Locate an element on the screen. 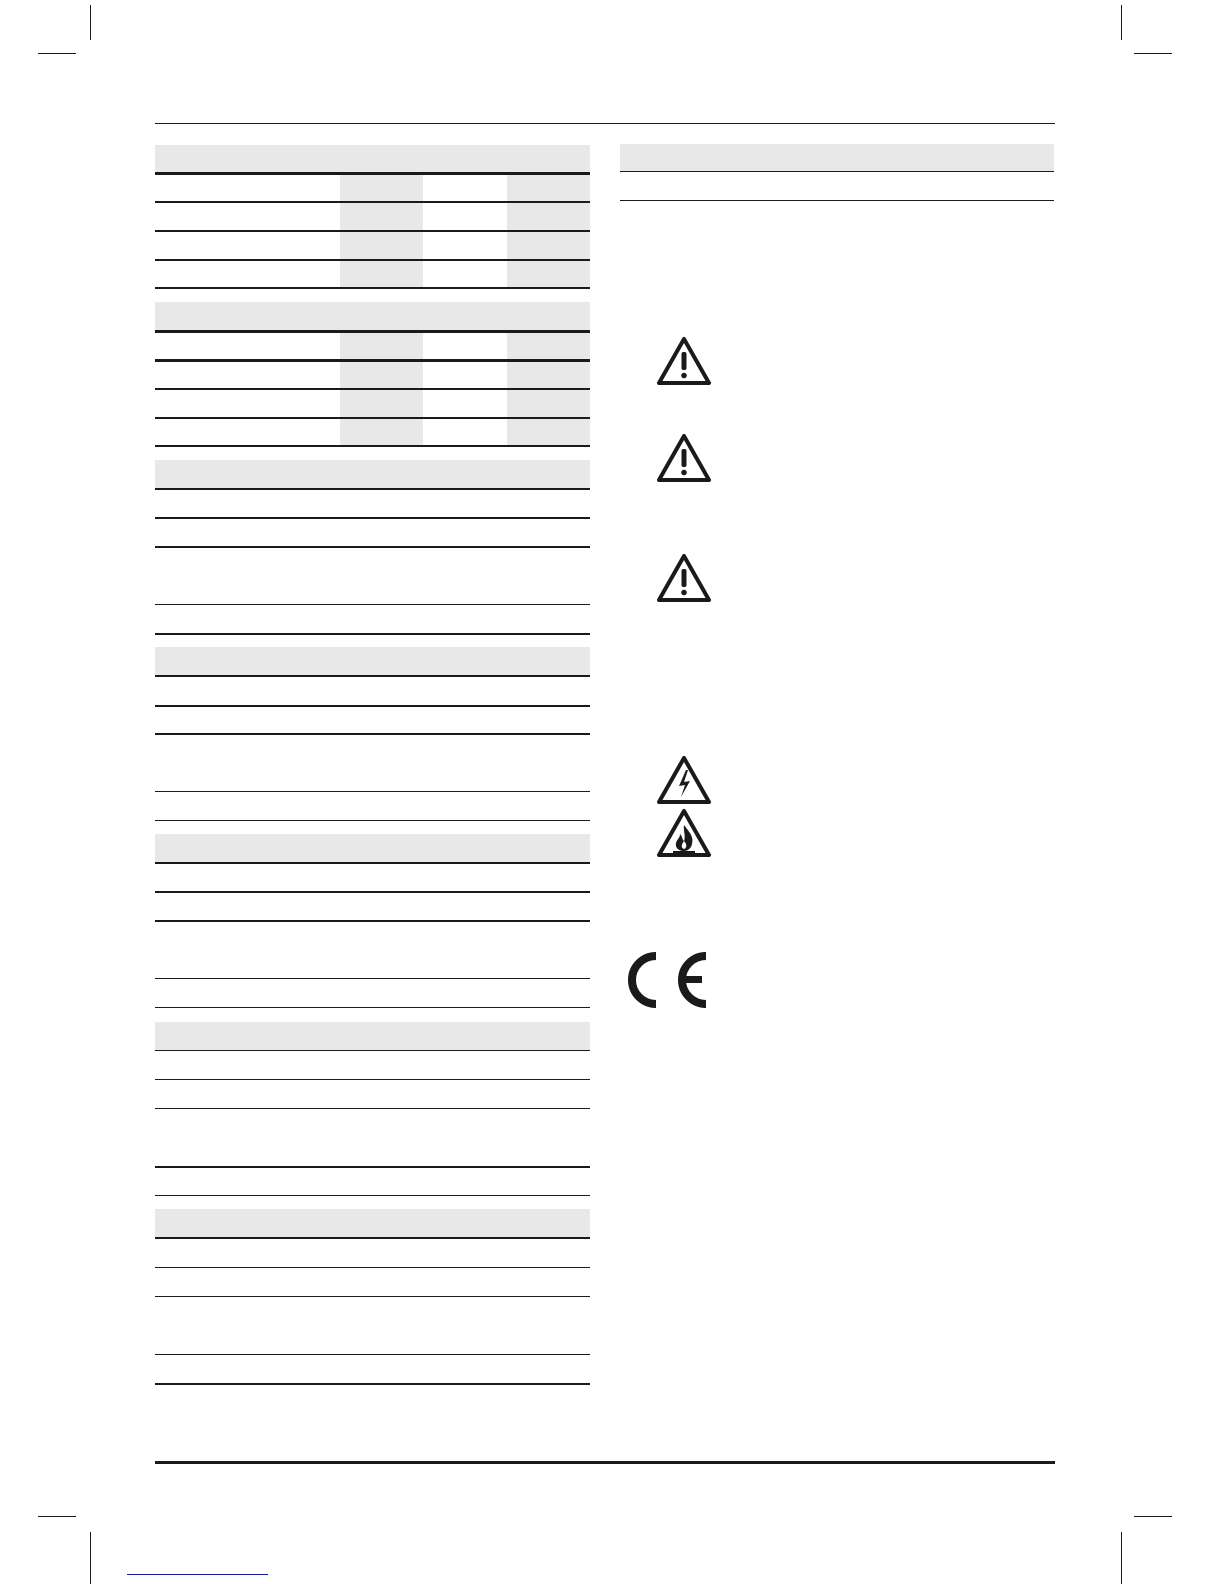 This screenshot has height=1584, width=1224. fire-warning-icon is located at coordinates (684, 833).